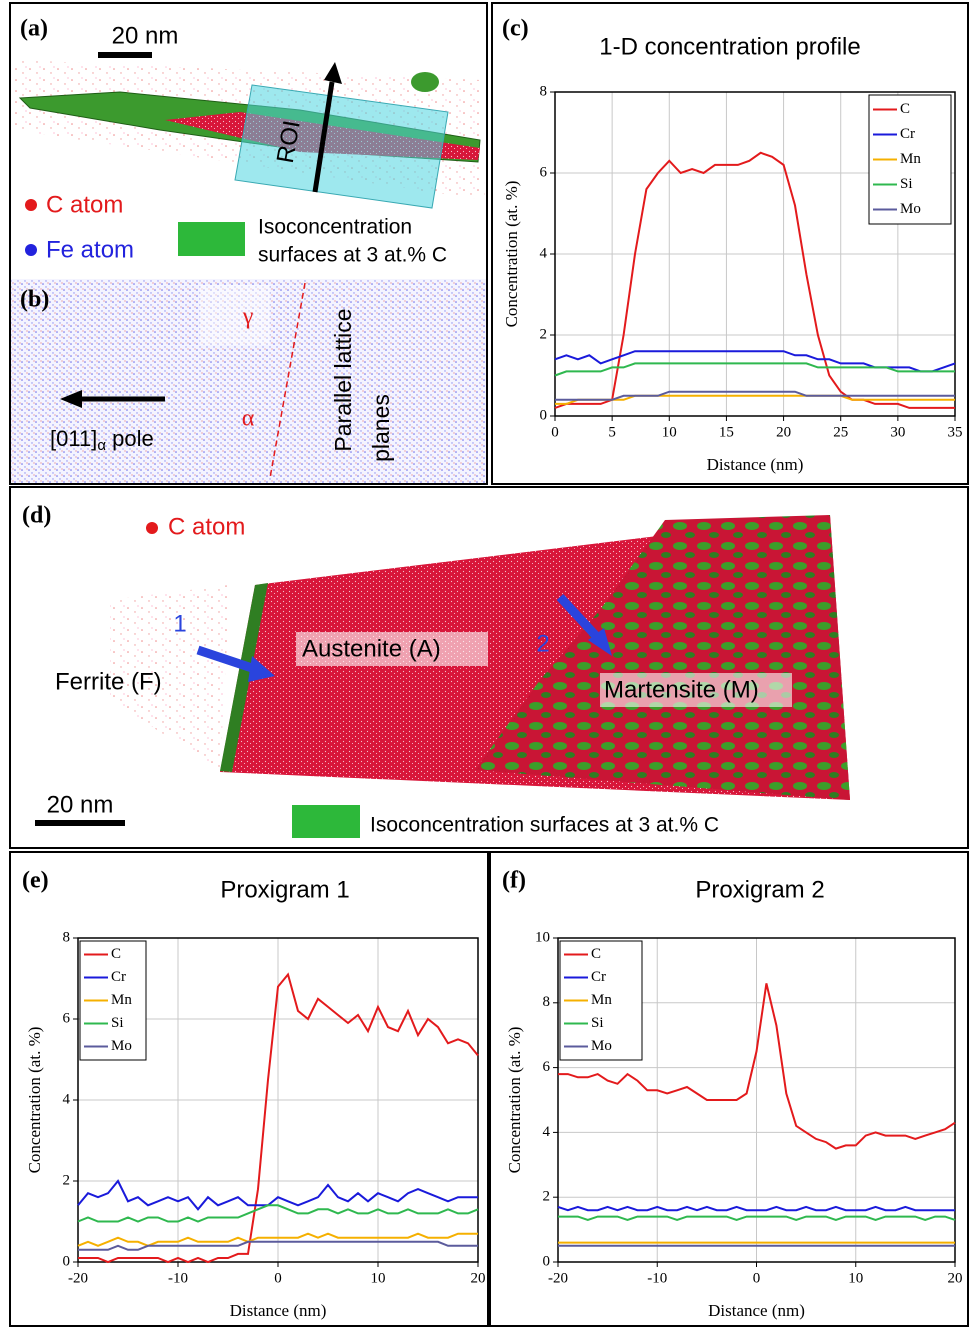  I want to click on panel-label: (d), so click(36, 516).